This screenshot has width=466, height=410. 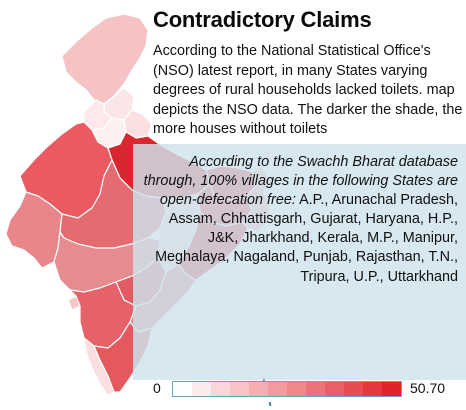 I want to click on map-title: Contradictory Claims, so click(x=262, y=19).